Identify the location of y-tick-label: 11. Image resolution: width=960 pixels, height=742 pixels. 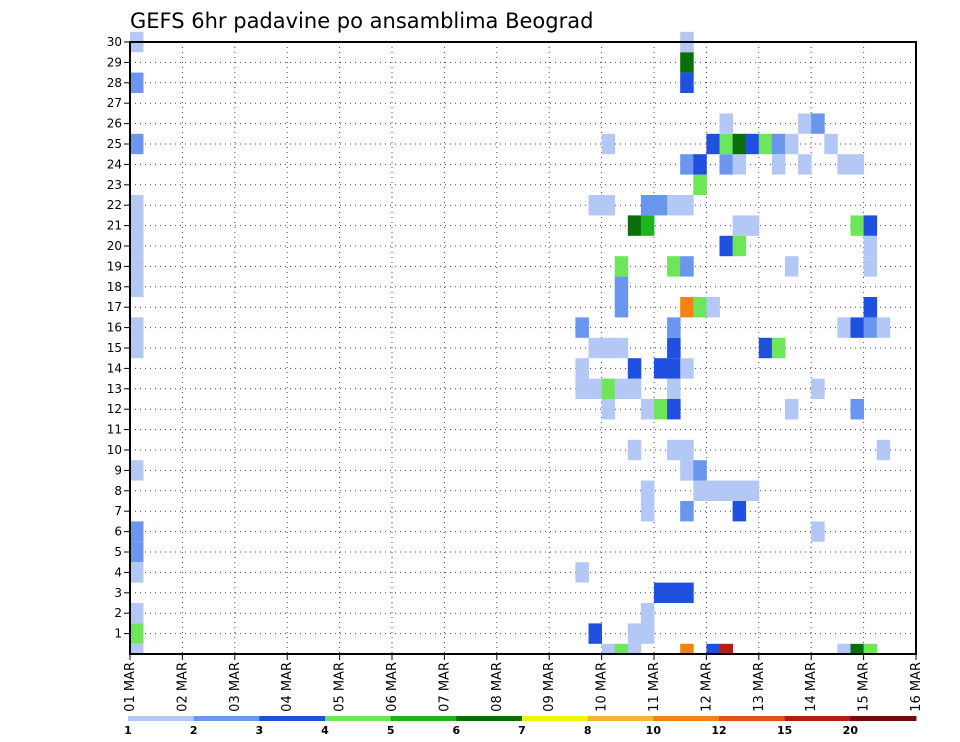
(114, 430).